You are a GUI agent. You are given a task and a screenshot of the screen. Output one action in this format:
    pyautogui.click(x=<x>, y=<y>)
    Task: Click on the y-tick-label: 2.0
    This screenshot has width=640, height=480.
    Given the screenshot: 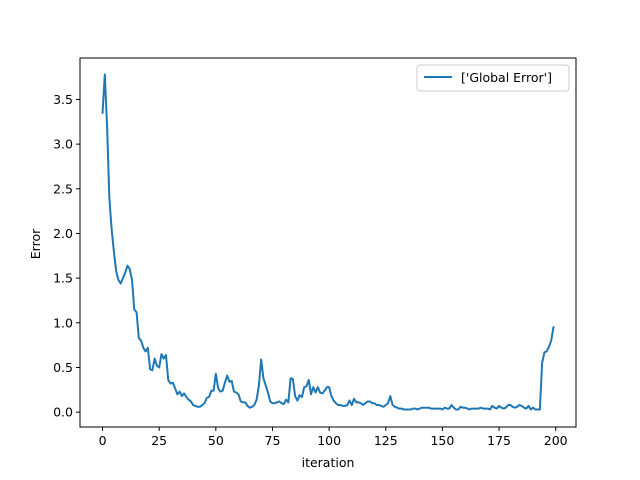 What is the action you would take?
    pyautogui.click(x=63, y=233)
    